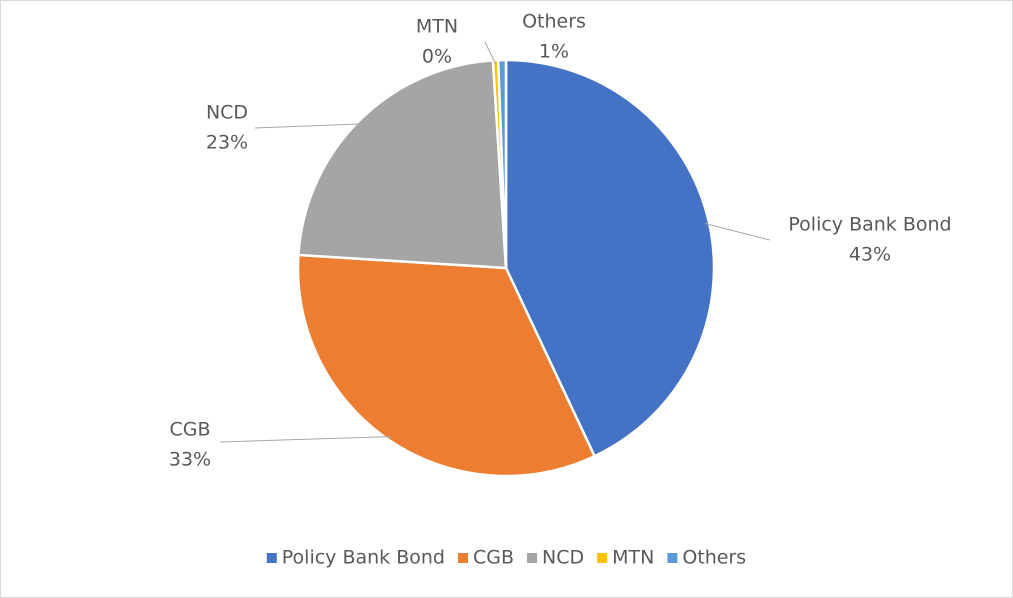  Describe the element at coordinates (563, 558) in the screenshot. I see `legend-label: NCD` at that location.